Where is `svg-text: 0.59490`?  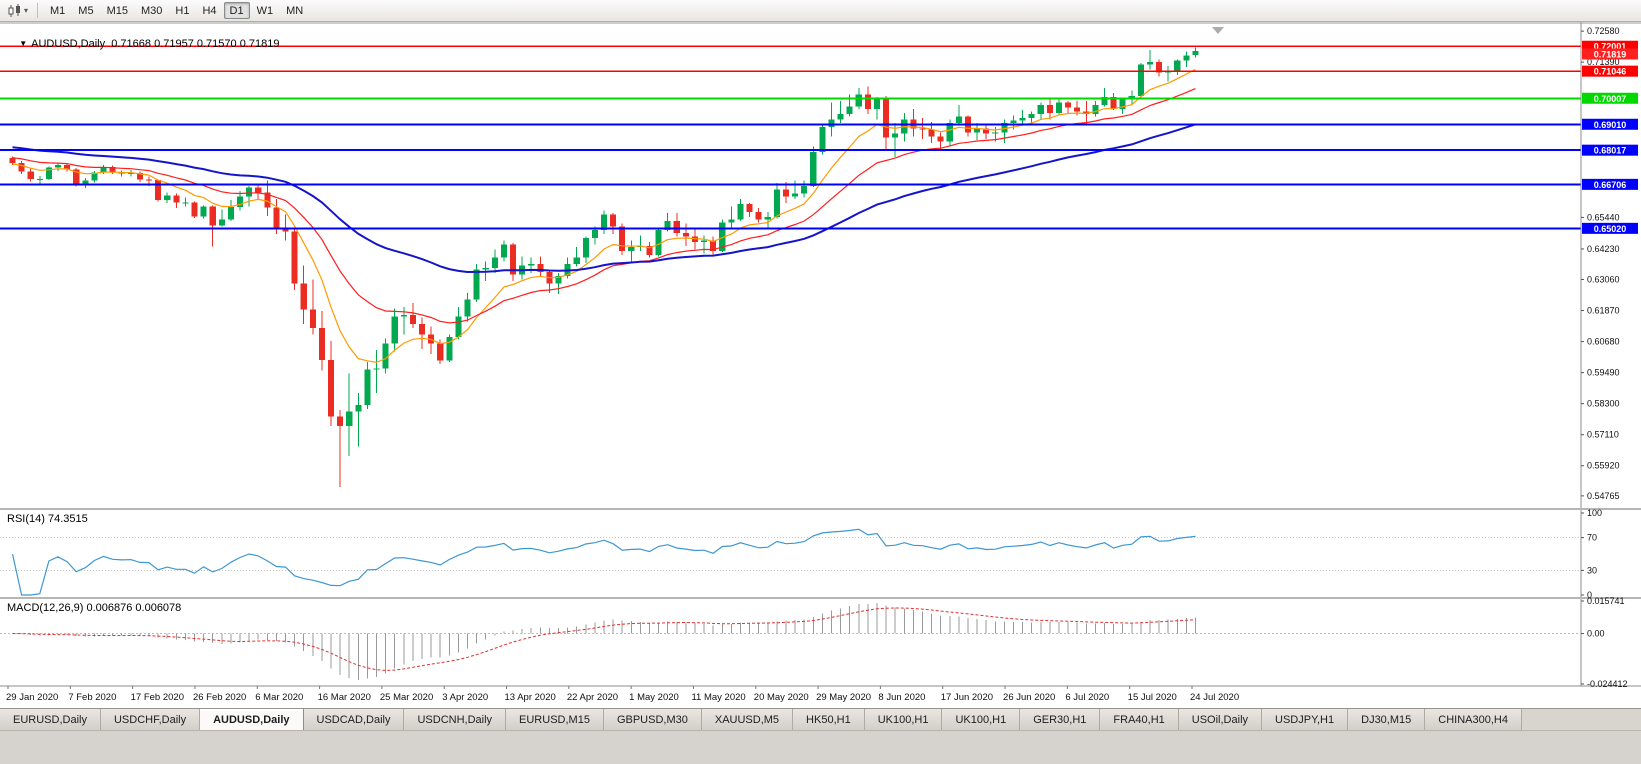
svg-text: 0.59490 is located at coordinates (1603, 373).